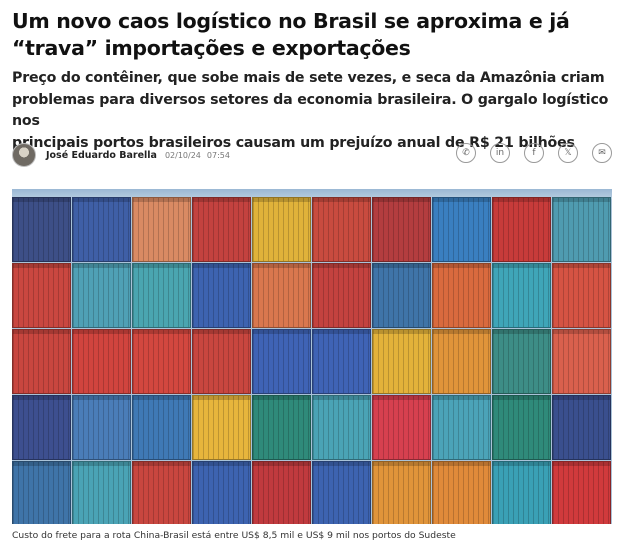 Image resolution: width=622 pixels, height=548 pixels. I want to click on facebook-icon: f, so click(534, 153).